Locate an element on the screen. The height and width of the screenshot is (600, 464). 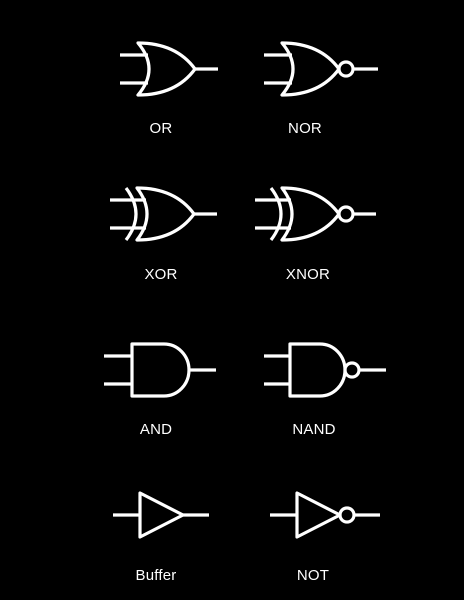
nor-gate-icon is located at coordinates (321, 69).